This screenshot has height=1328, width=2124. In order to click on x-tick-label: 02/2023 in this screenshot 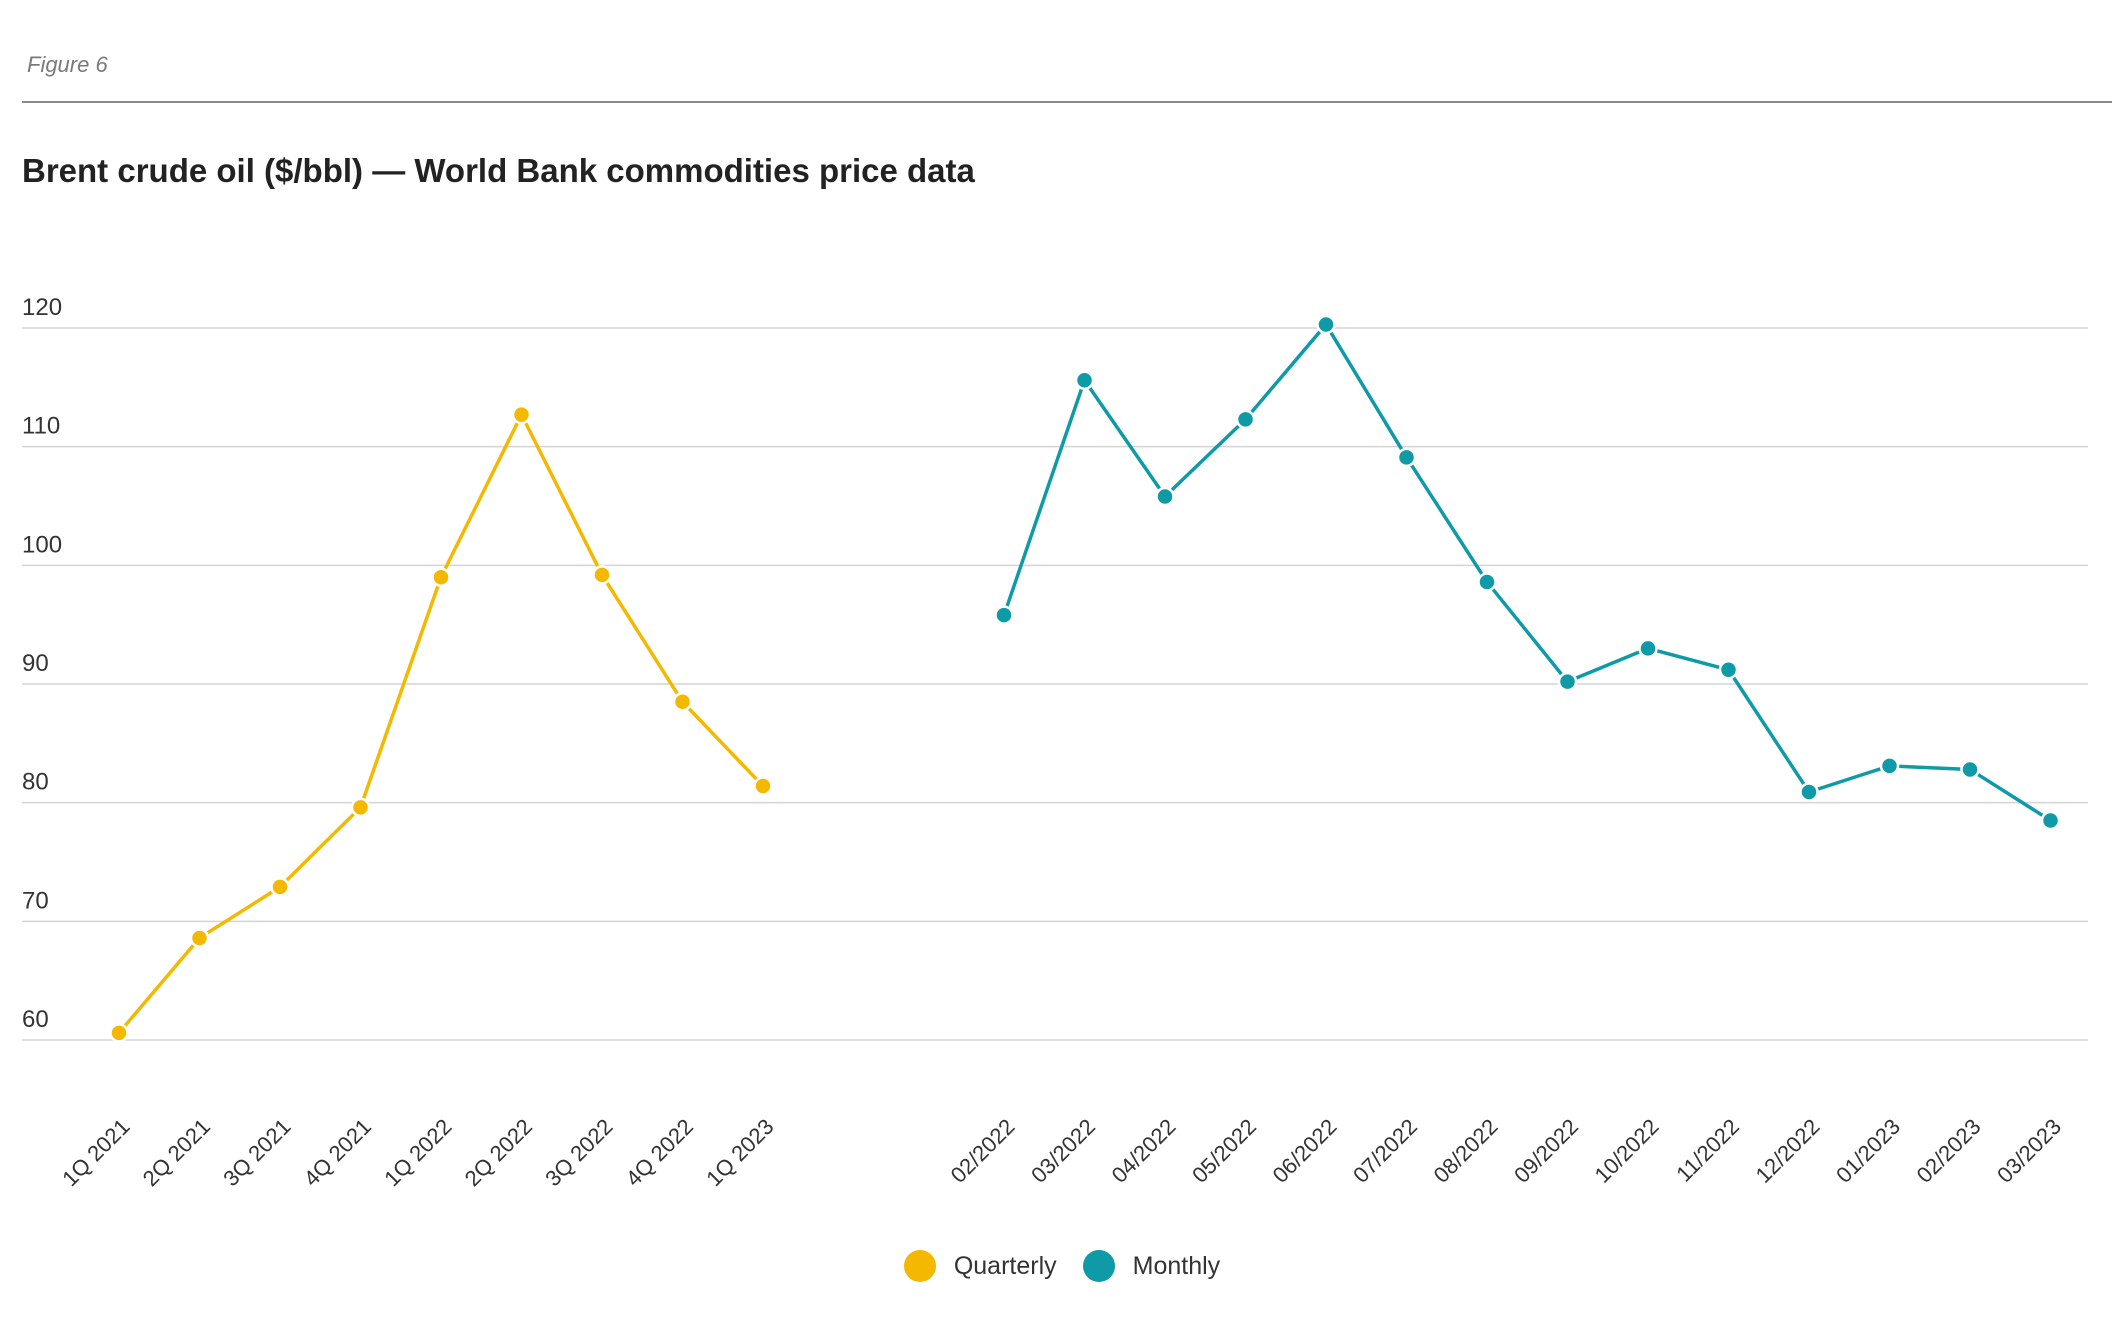, I will do `click(1949, 1151)`.